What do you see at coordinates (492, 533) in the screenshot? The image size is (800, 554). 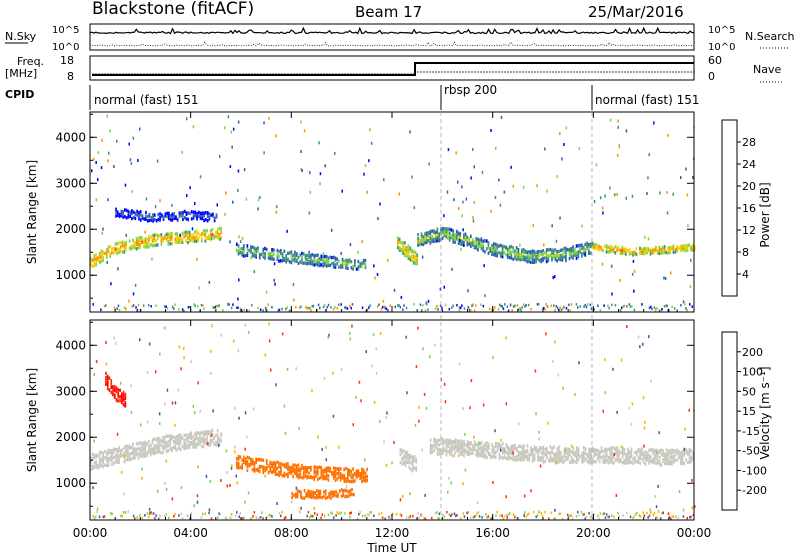 I see `x-tick-label: 16:00` at bounding box center [492, 533].